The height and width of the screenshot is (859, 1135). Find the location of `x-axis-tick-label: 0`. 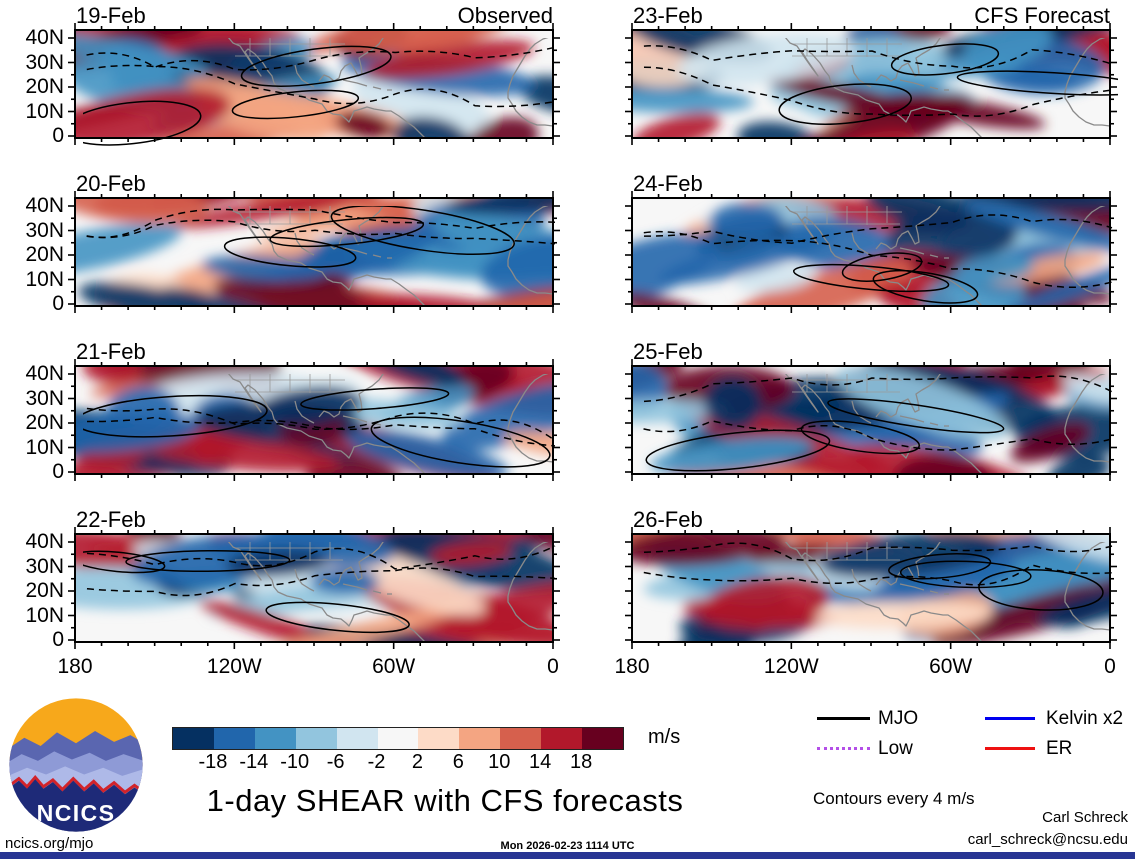

x-axis-tick-label: 0 is located at coordinates (1110, 666).